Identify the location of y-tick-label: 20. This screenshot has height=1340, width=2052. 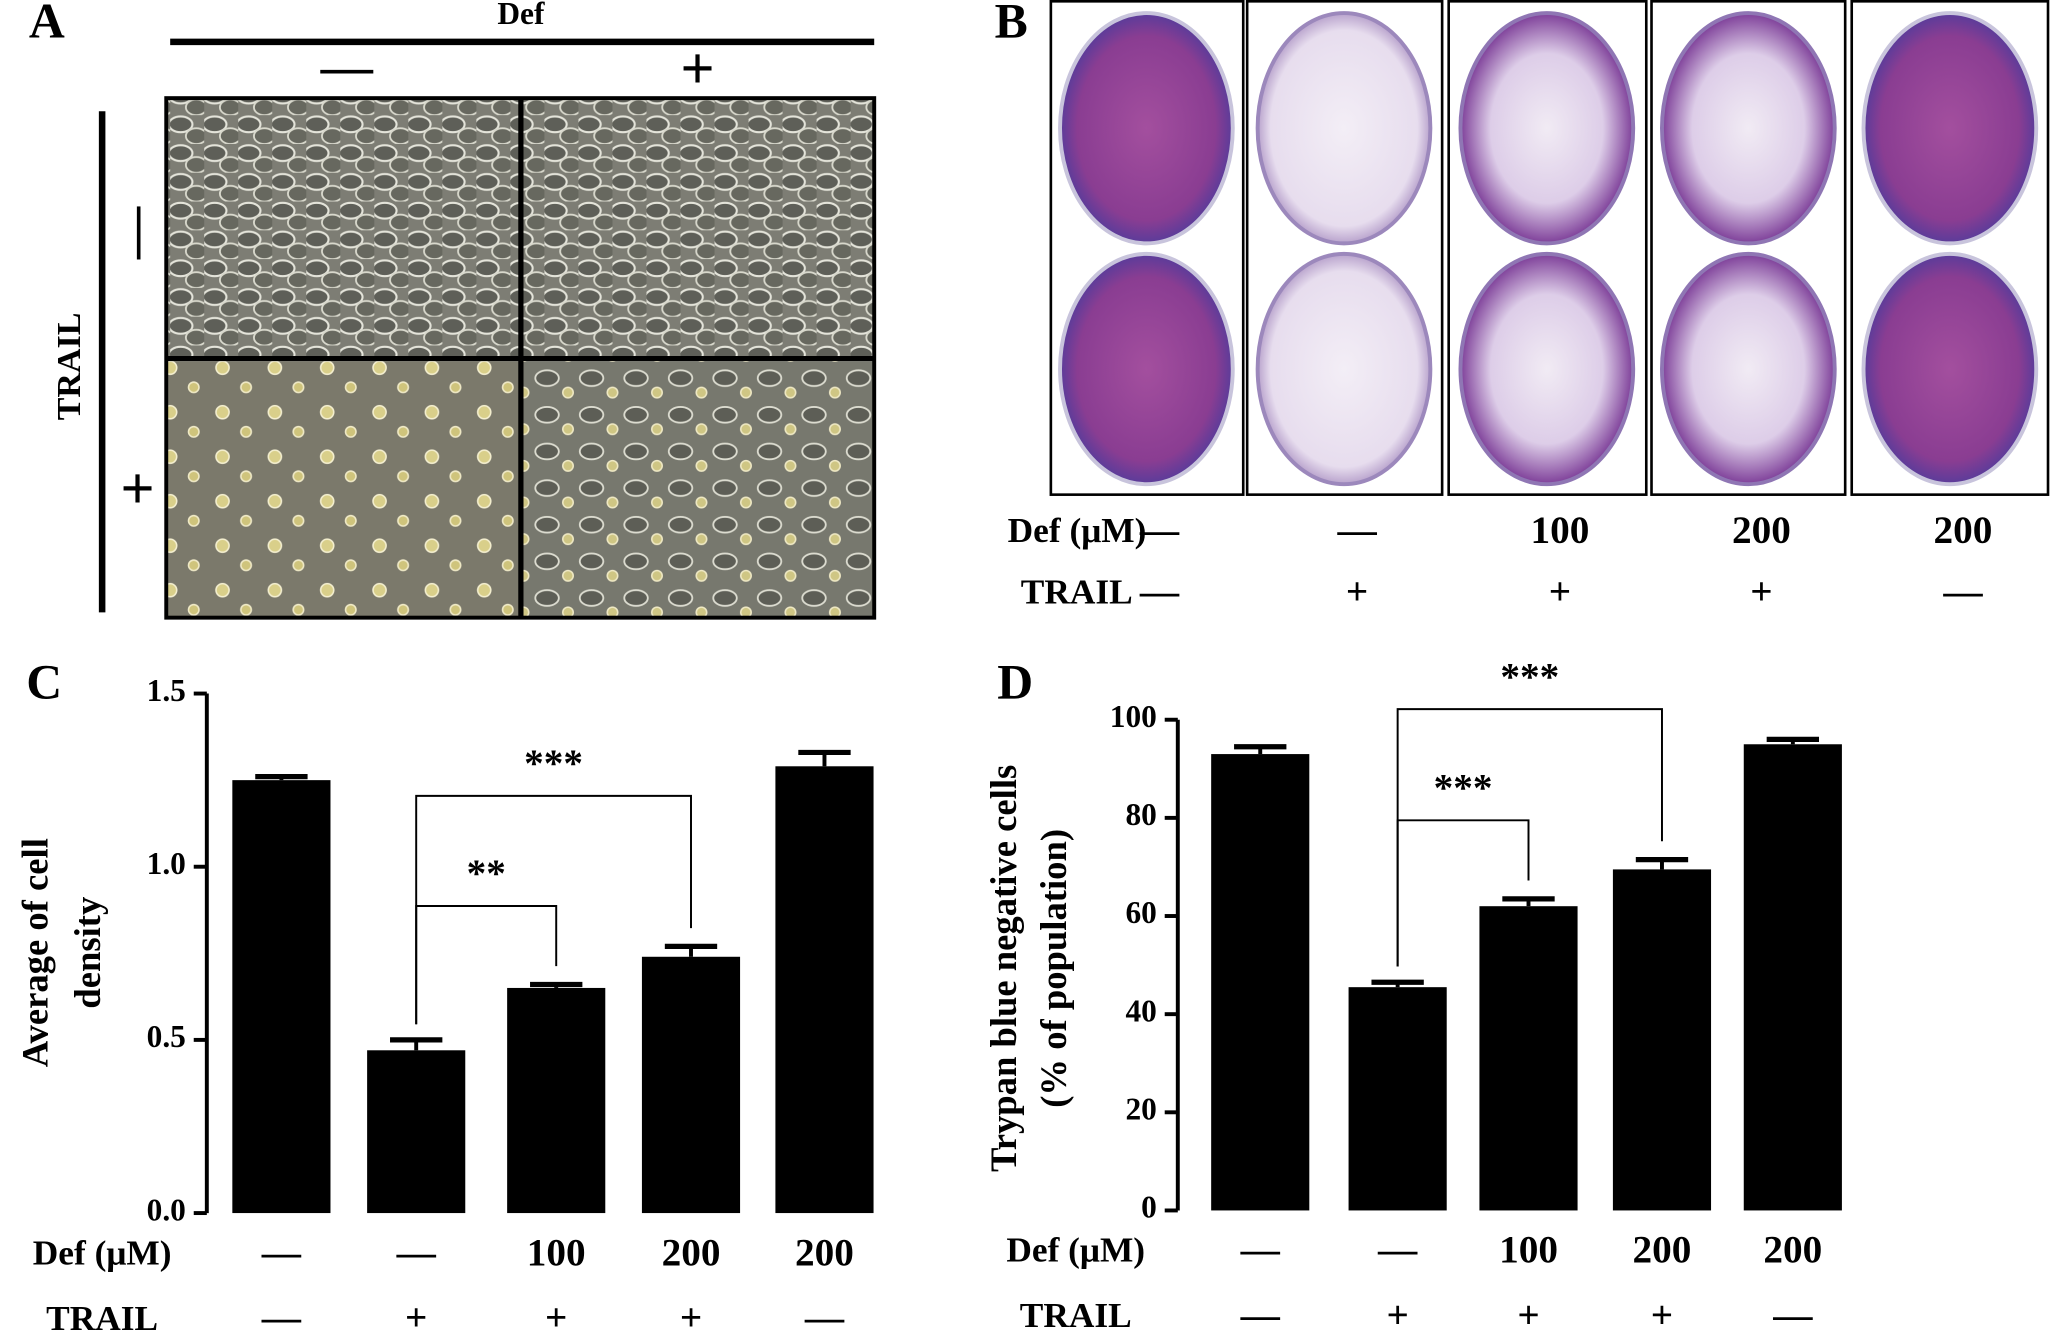
(1140, 1109).